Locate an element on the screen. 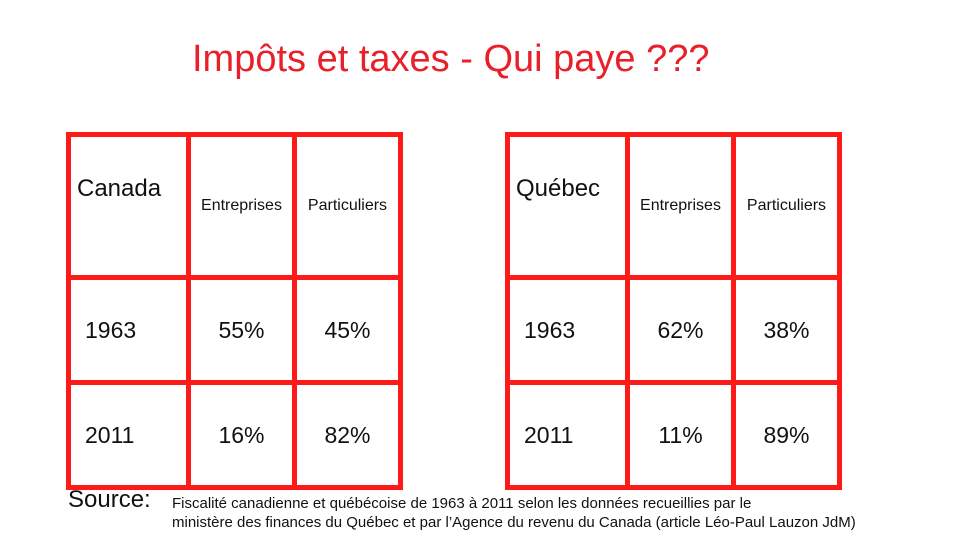 The image size is (960, 554). value-cell: 38% is located at coordinates (786, 330).